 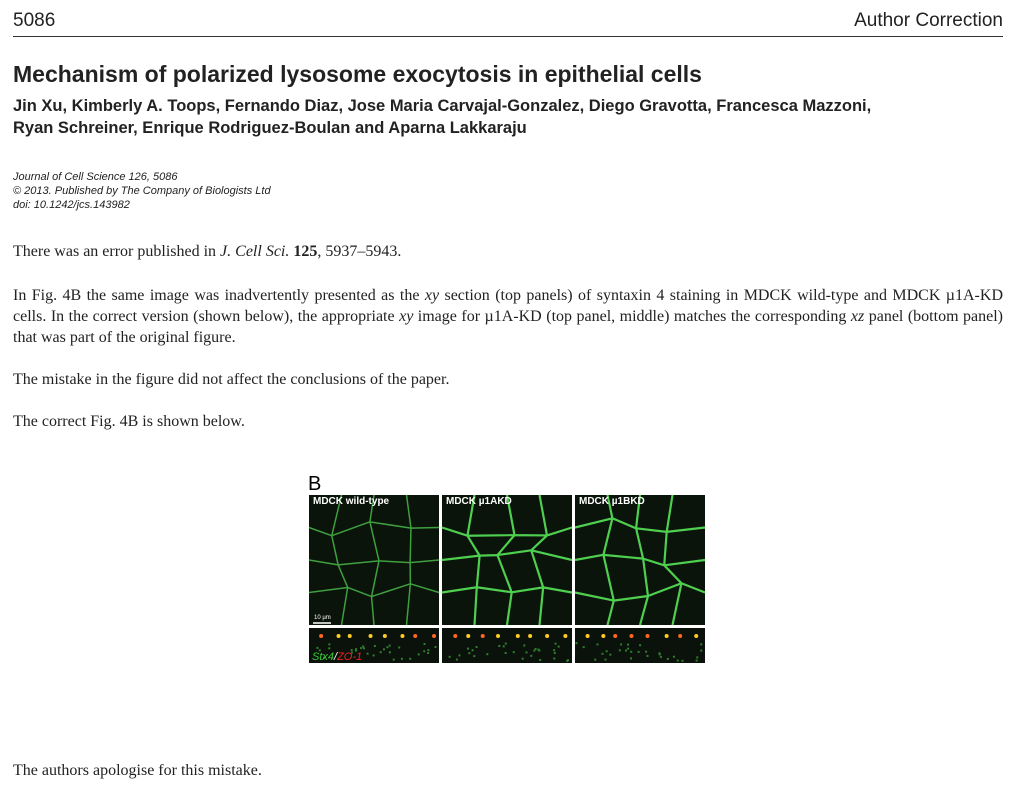 What do you see at coordinates (95, 177) in the screenshot?
I see `citation: Journal of Cell Science 126, 5086` at bounding box center [95, 177].